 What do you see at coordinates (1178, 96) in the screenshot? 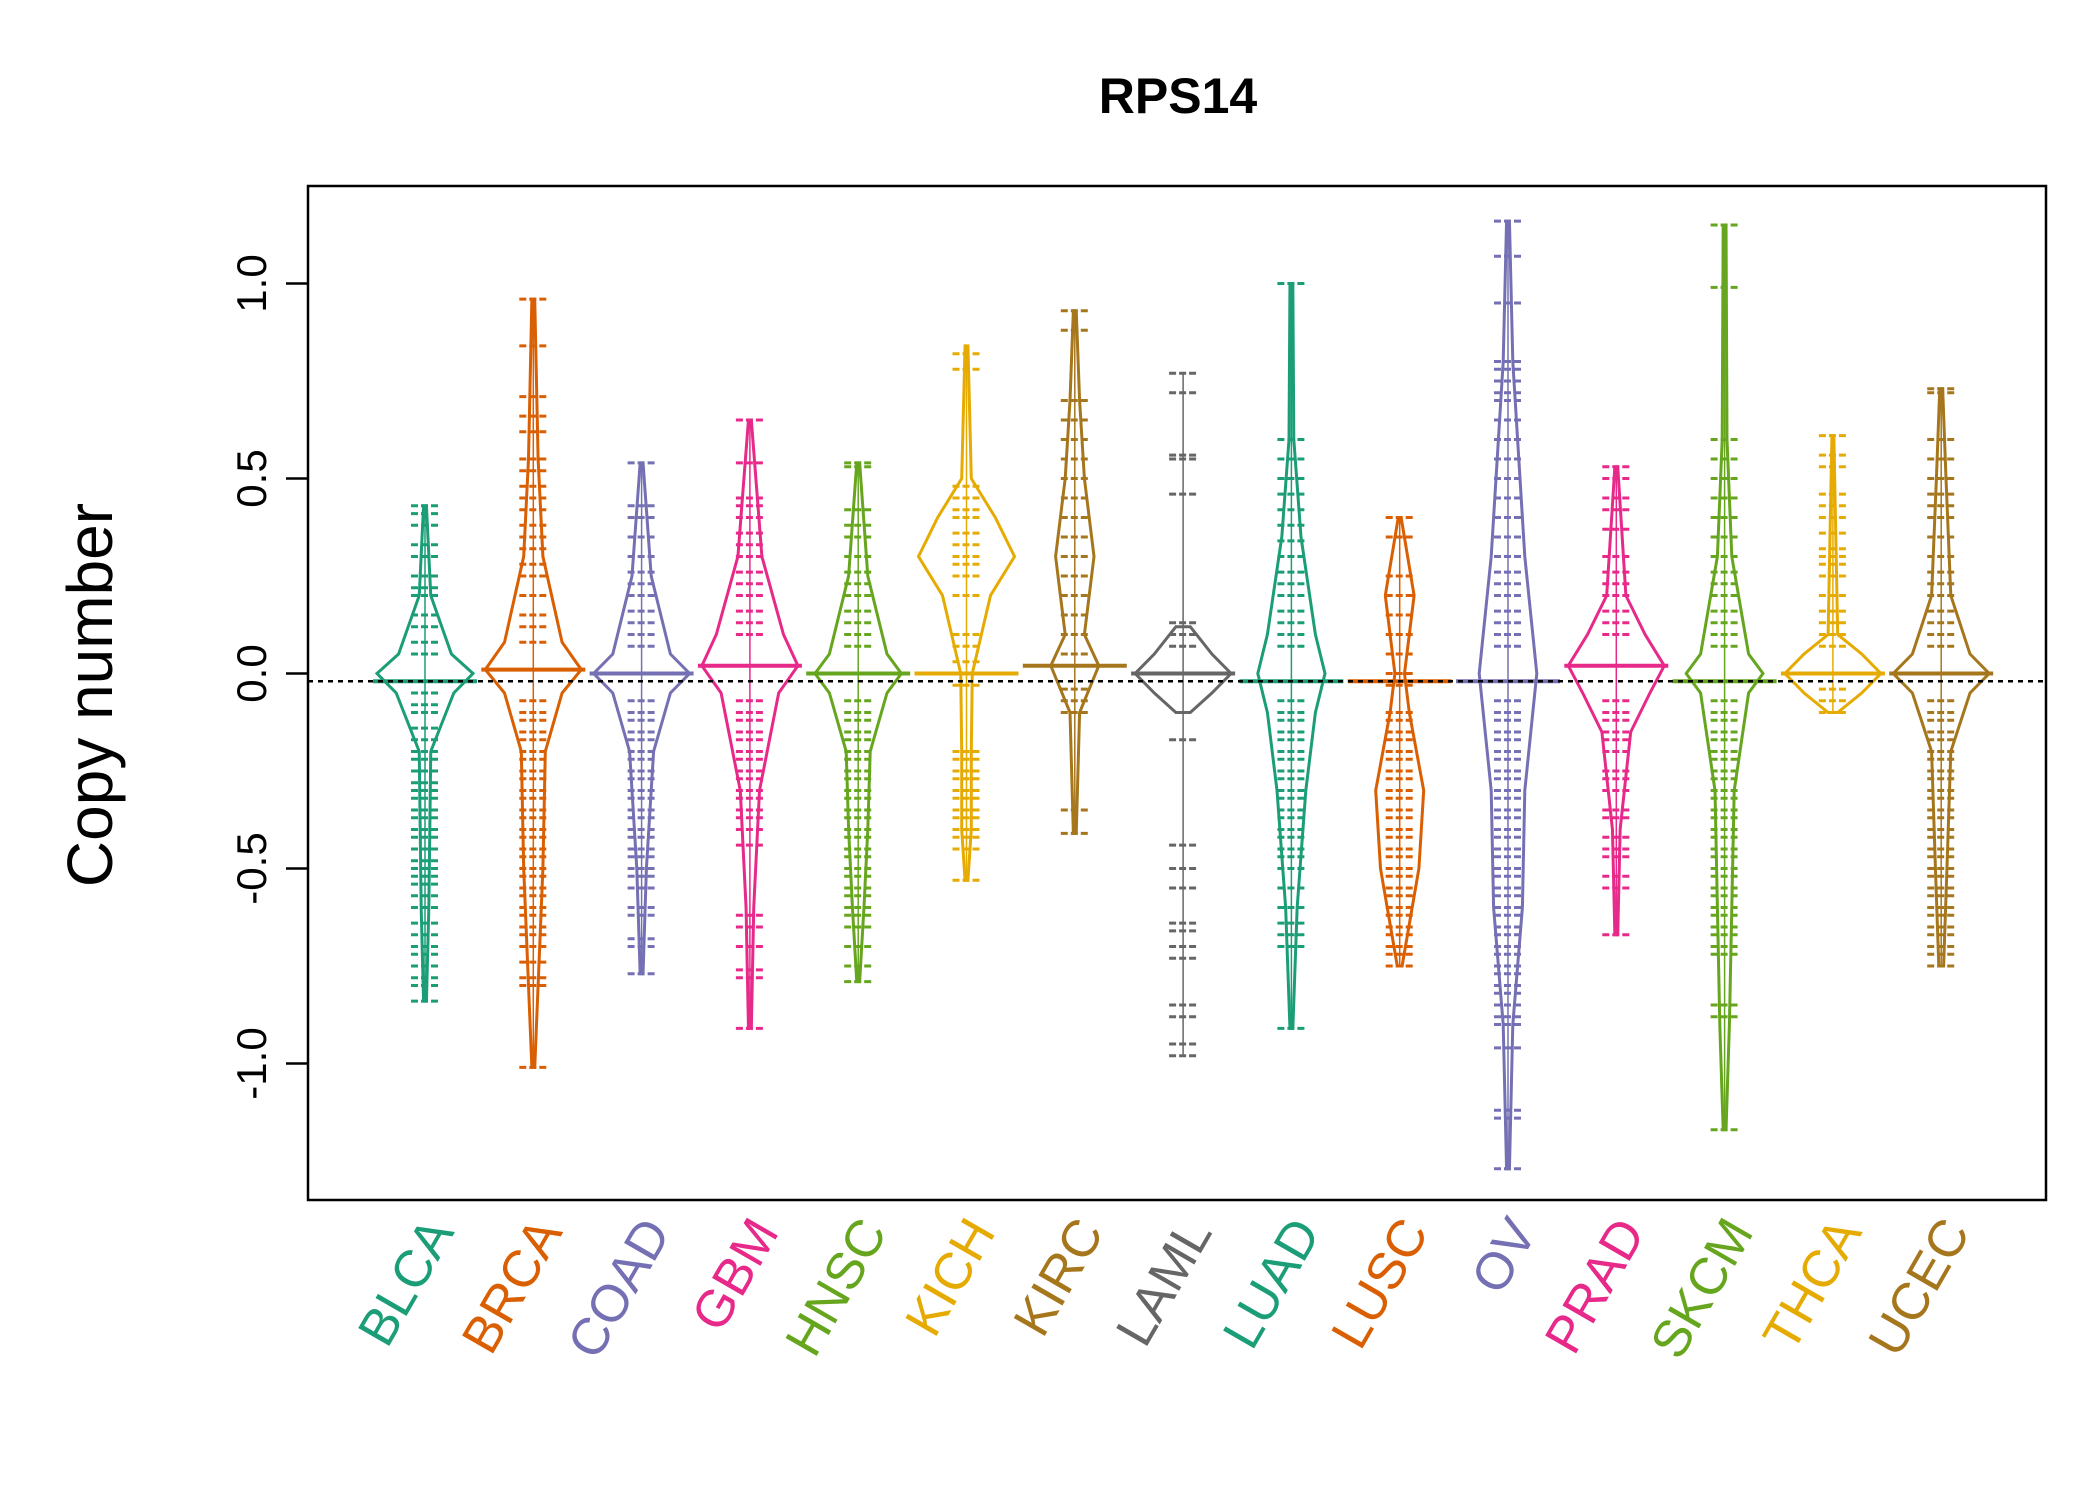
I see `chart-title: RPS14` at bounding box center [1178, 96].